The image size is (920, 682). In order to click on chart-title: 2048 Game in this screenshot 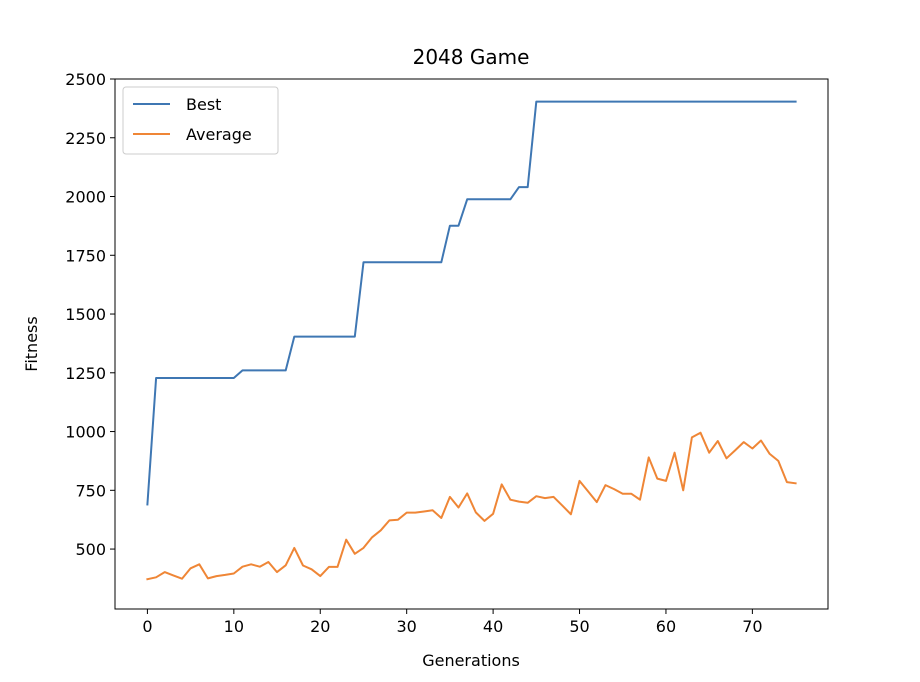, I will do `click(471, 57)`.